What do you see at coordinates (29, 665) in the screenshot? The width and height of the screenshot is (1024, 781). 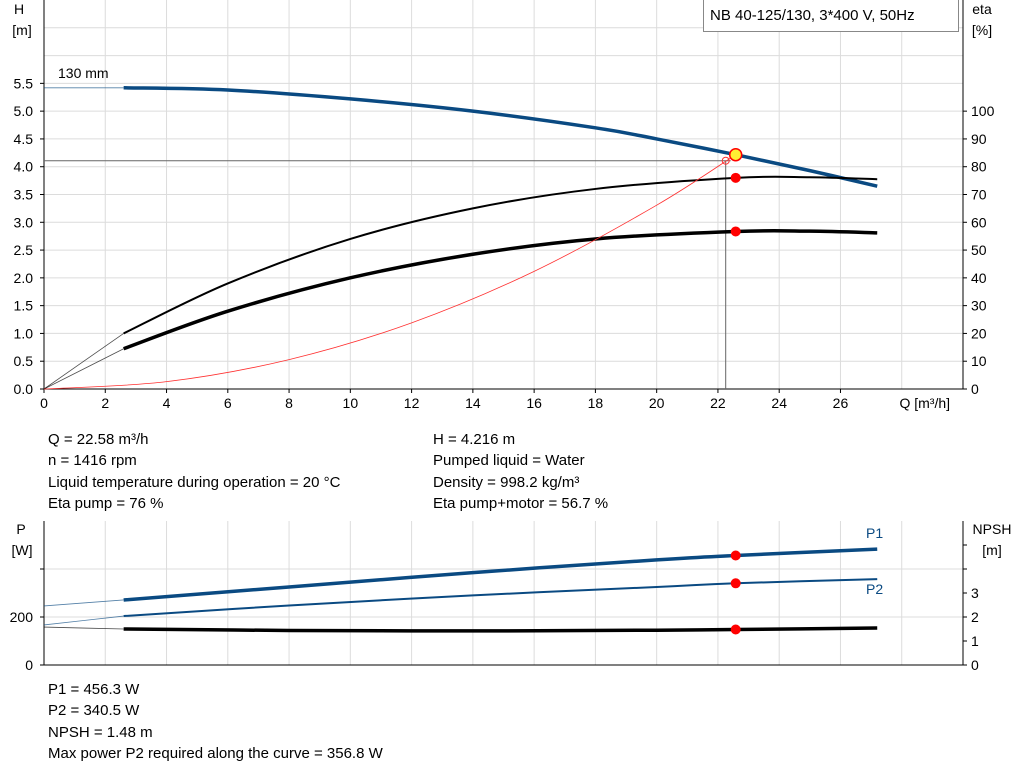 I see `y-tick-label: 0` at bounding box center [29, 665].